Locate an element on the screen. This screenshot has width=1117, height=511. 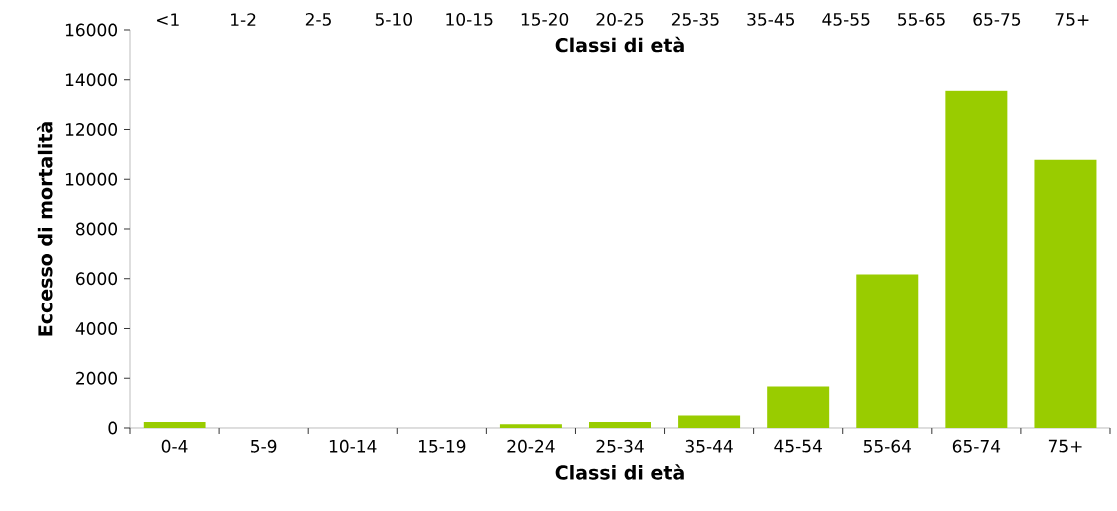
y-tick-label: 0 is located at coordinates (113, 428).